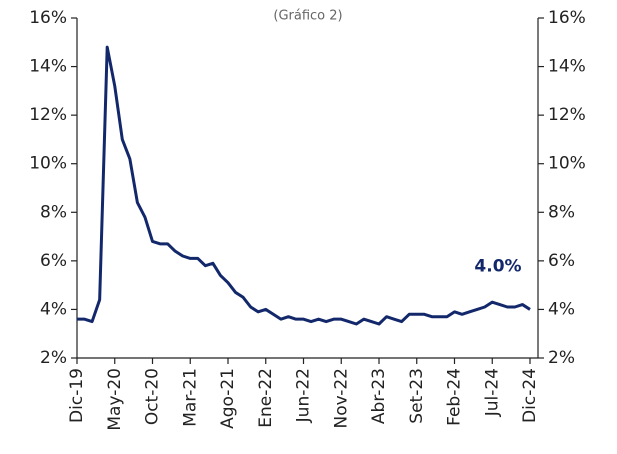 The image size is (617, 454). I want to click on x-tick-label: Mar-21, so click(190, 397).